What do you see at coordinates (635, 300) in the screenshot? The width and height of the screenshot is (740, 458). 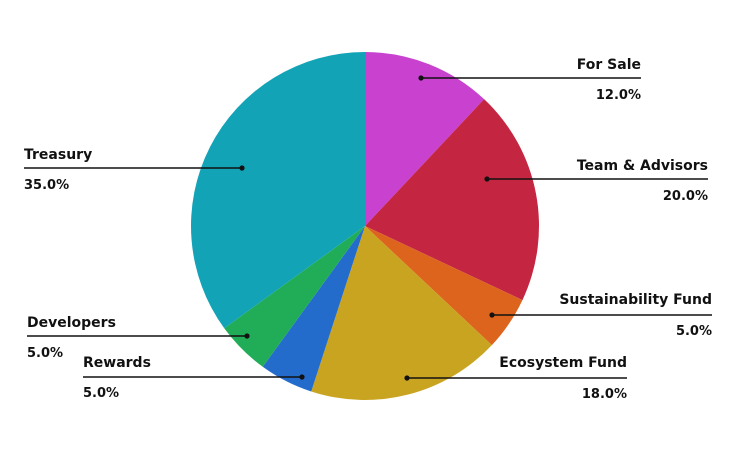 I see `slice-label-sustainability-fund: Sustainability Fund` at bounding box center [635, 300].